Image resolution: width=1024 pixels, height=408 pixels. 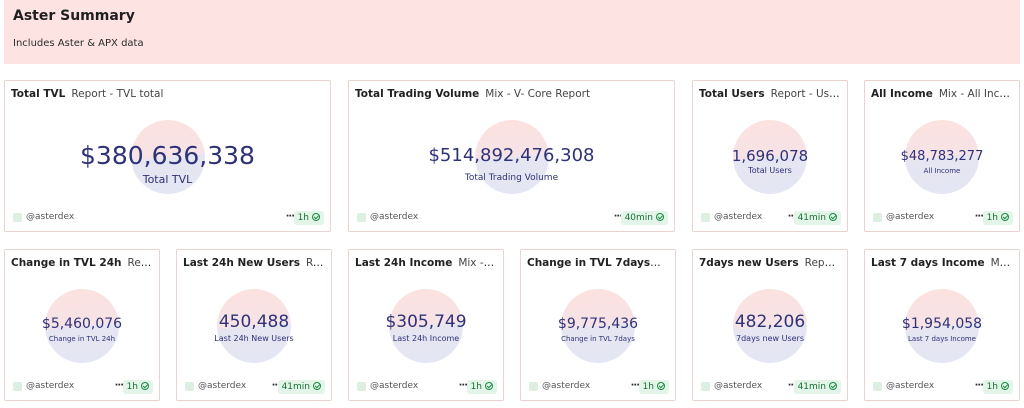 What do you see at coordinates (749, 263) in the screenshot?
I see `card-title: 7days new Users` at bounding box center [749, 263].